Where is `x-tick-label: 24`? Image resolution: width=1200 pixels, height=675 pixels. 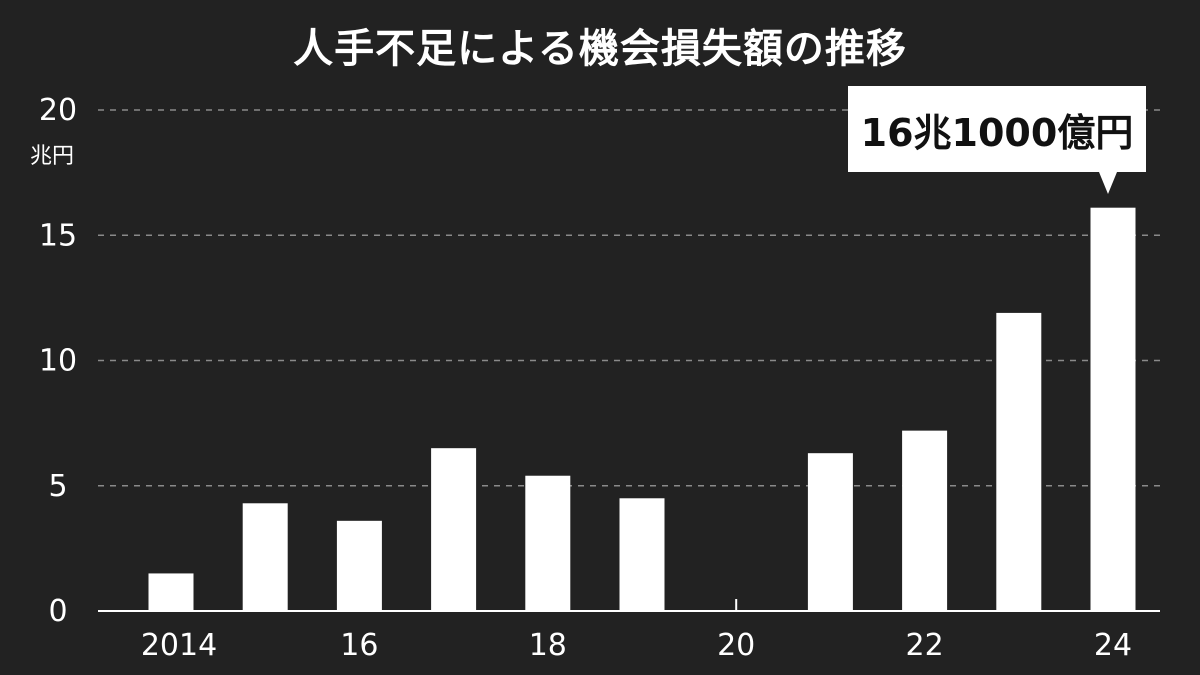
x-tick-label: 24 is located at coordinates (1113, 645).